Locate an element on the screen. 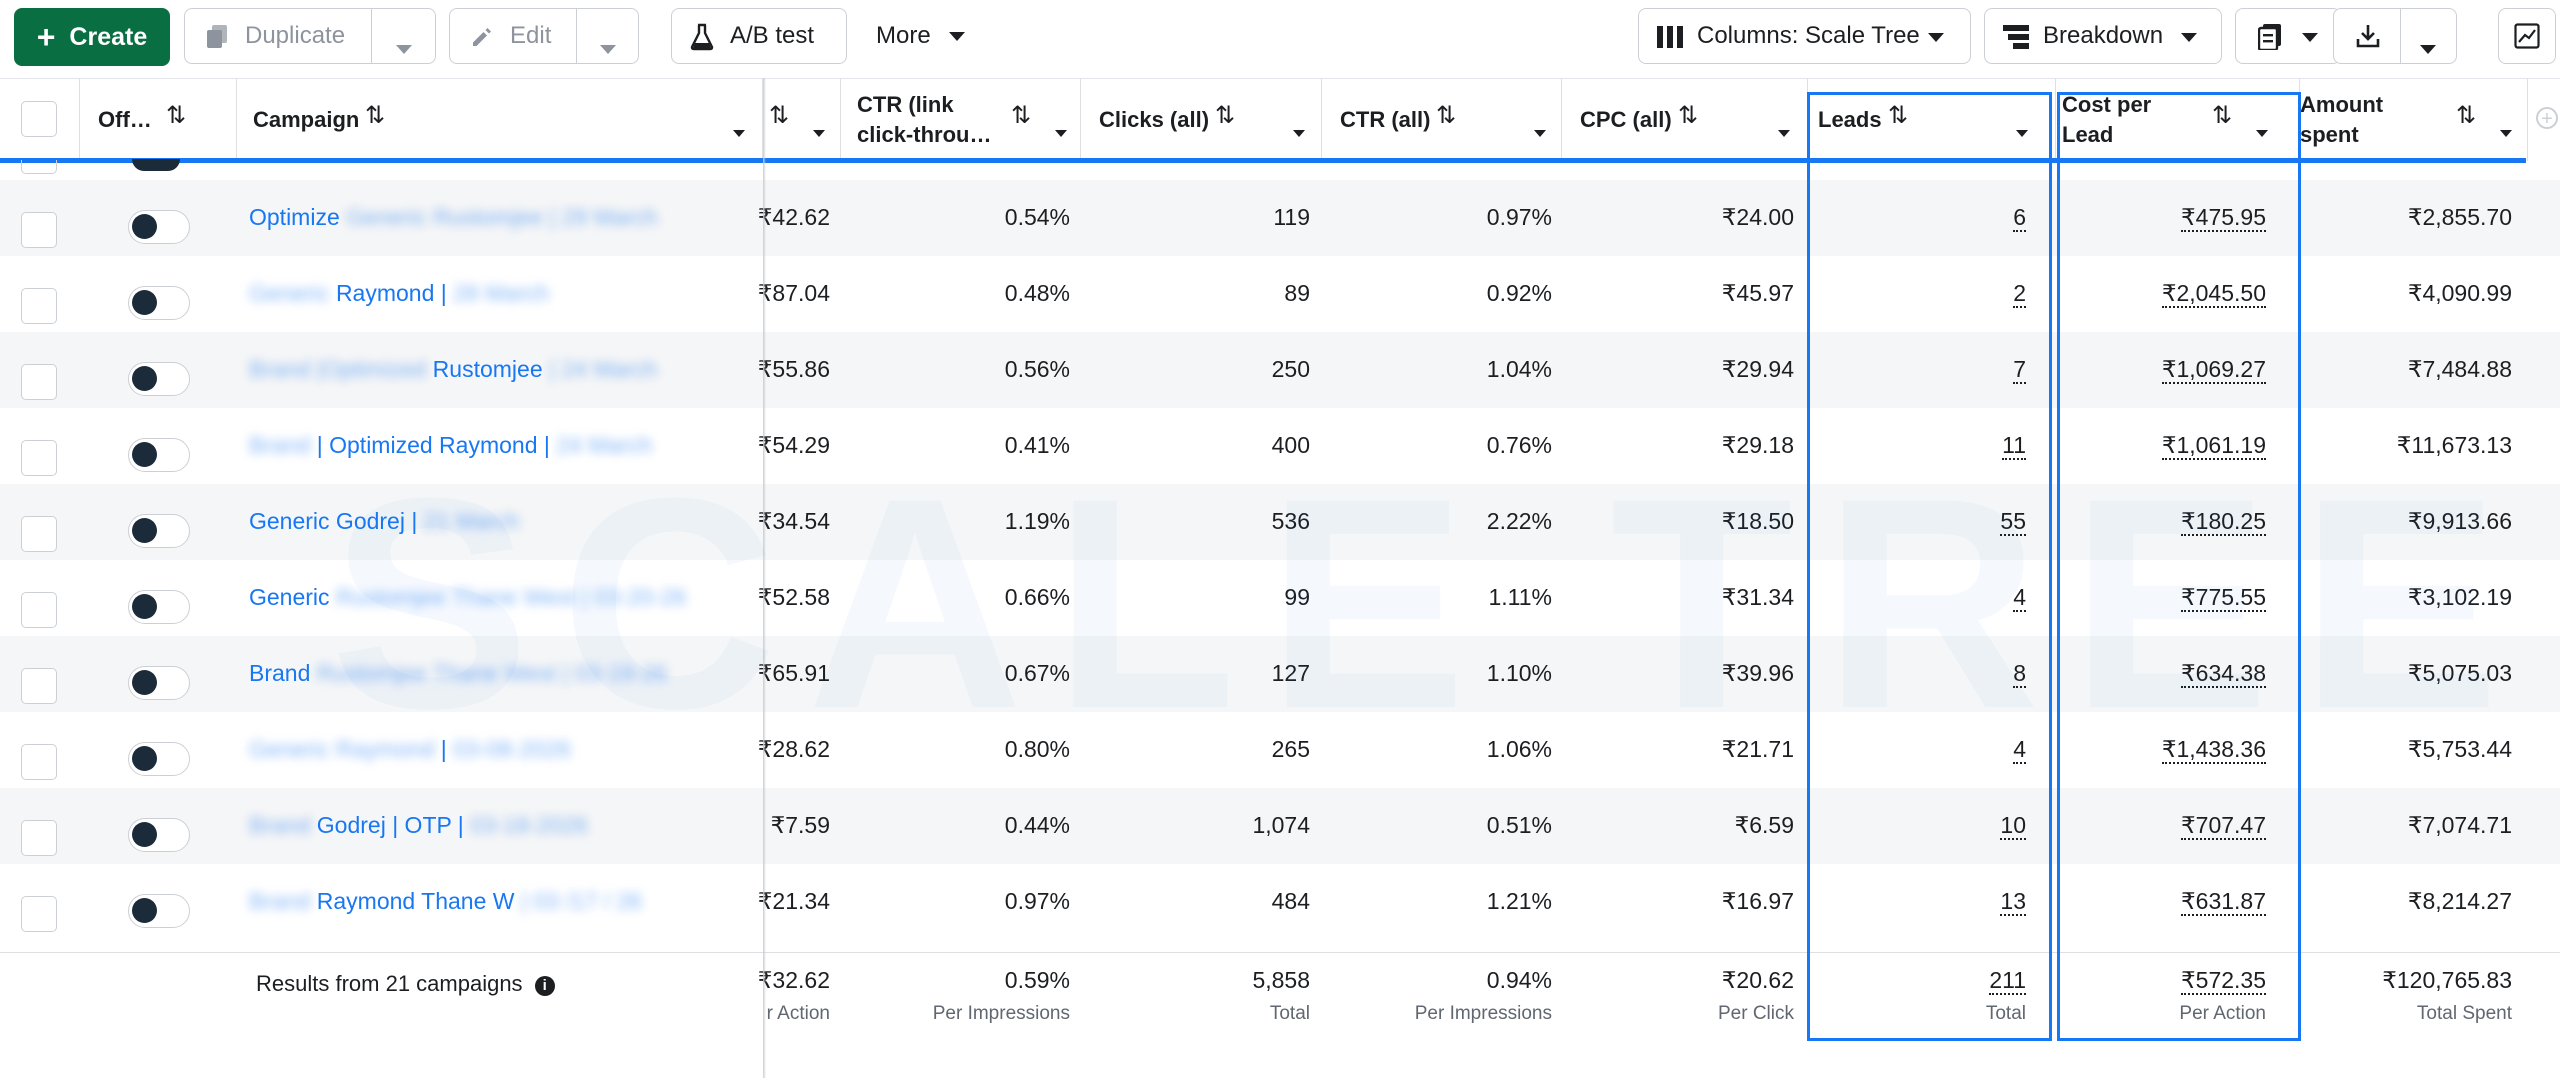 Image resolution: width=2560 pixels, height=1085 pixels. header-hidden-column: ⇅ is located at coordinates (802, 120).